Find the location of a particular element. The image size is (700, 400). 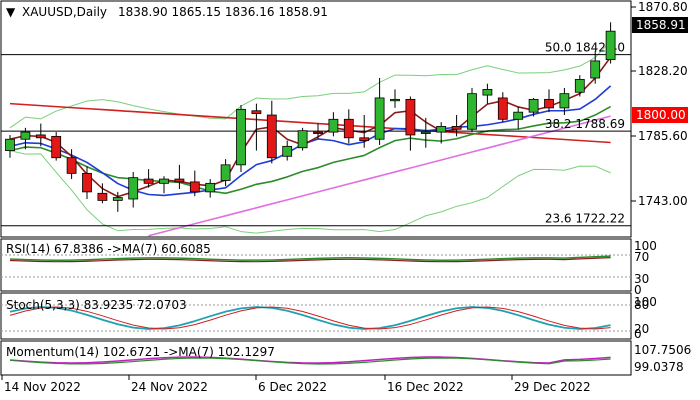

rsi-panel is located at coordinates (316, 265).